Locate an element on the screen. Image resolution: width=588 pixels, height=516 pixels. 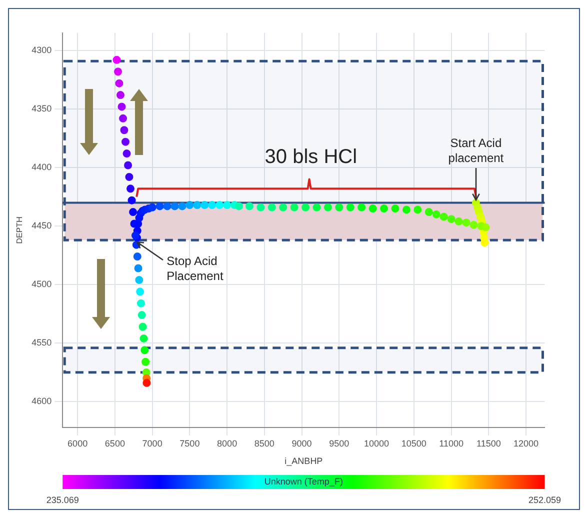
x-tick-label: 10500 is located at coordinates (413, 443).